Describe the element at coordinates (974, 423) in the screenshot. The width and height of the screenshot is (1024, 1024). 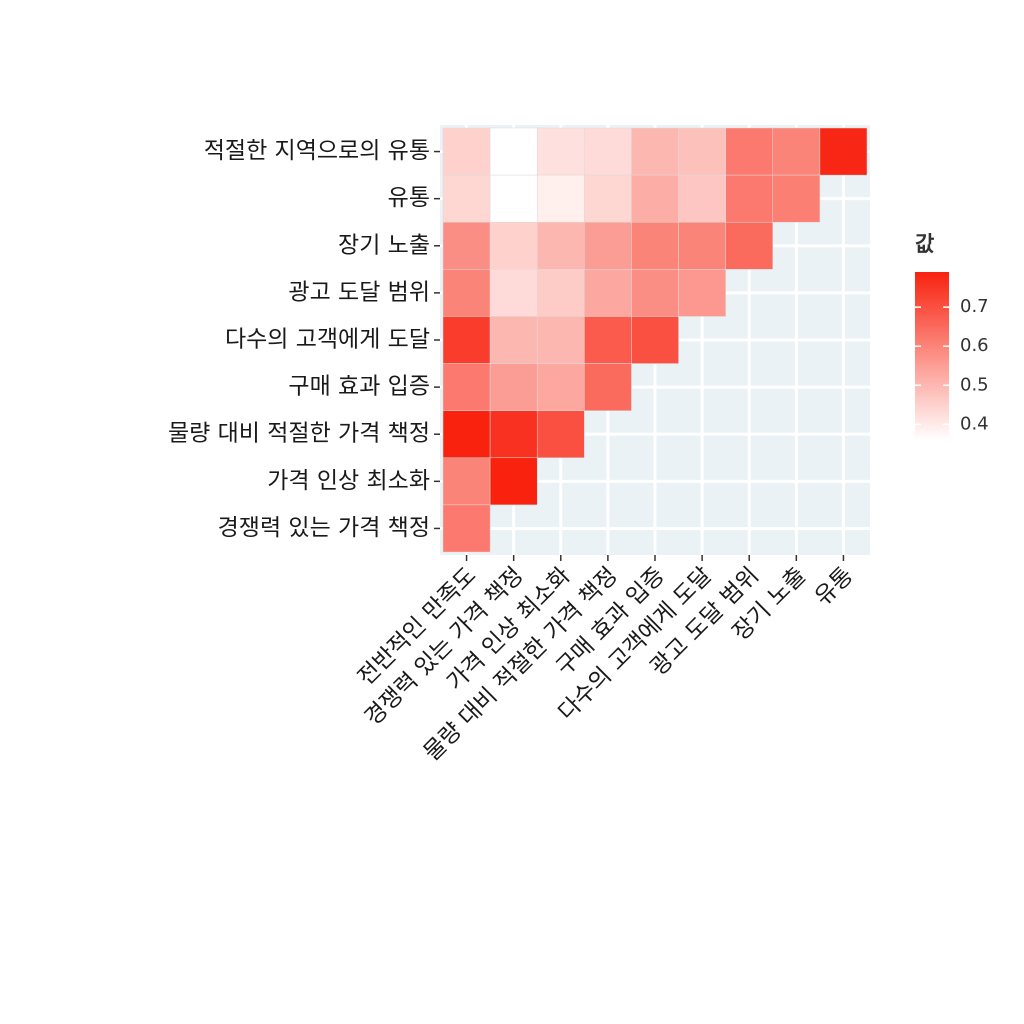
I see `colorbar-tick-label: 0.4` at that location.